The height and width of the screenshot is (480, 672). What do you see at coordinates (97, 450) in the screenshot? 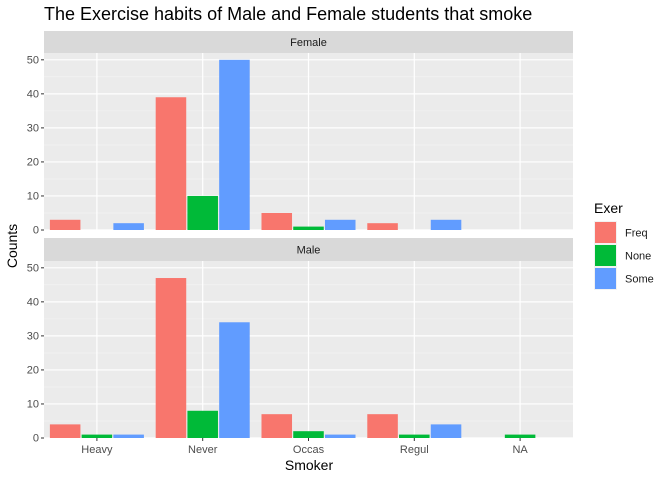
I see `x-tick-label: Heavy` at bounding box center [97, 450].